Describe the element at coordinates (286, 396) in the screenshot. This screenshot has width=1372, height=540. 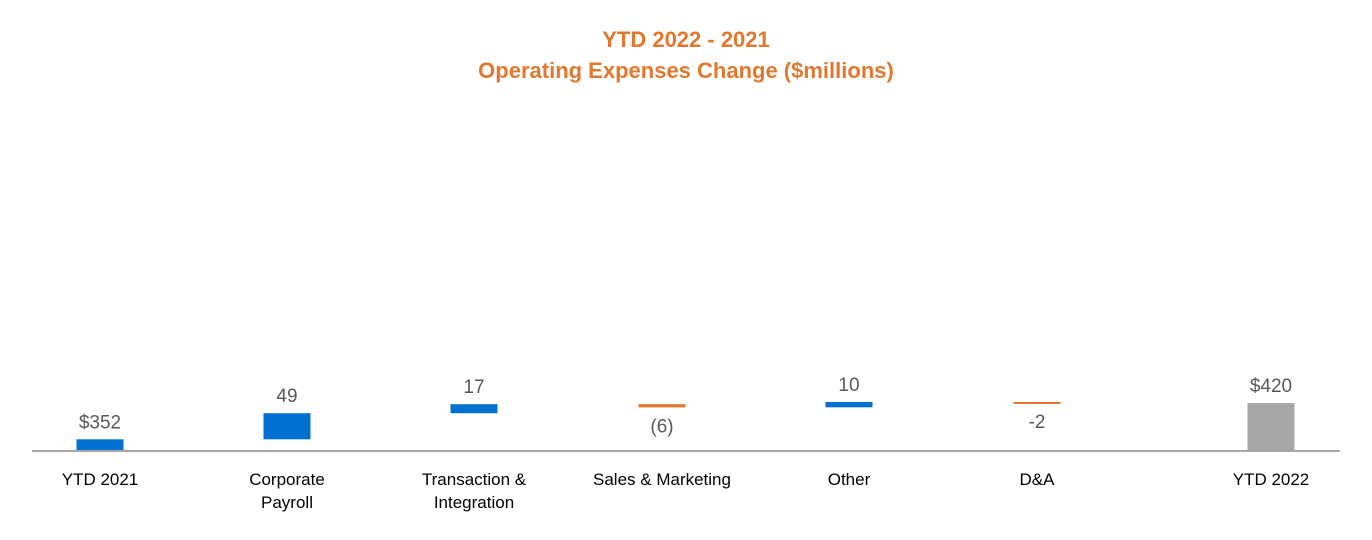
I see `value-label-1: 49` at that location.